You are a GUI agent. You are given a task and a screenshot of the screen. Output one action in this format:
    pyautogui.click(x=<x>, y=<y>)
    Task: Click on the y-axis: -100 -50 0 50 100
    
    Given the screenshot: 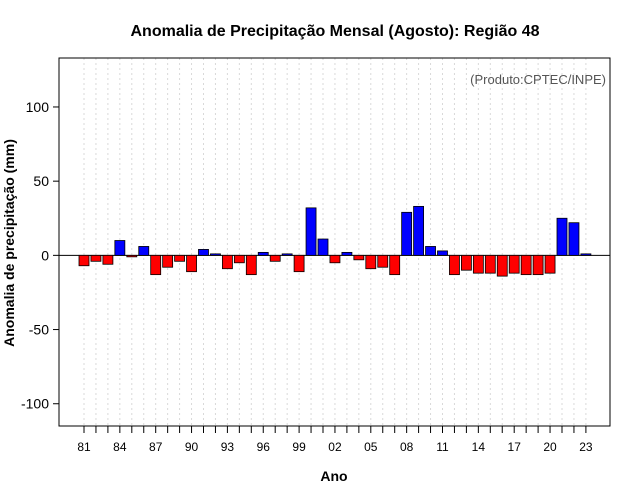 What is the action you would take?
    pyautogui.click(x=40, y=255)
    